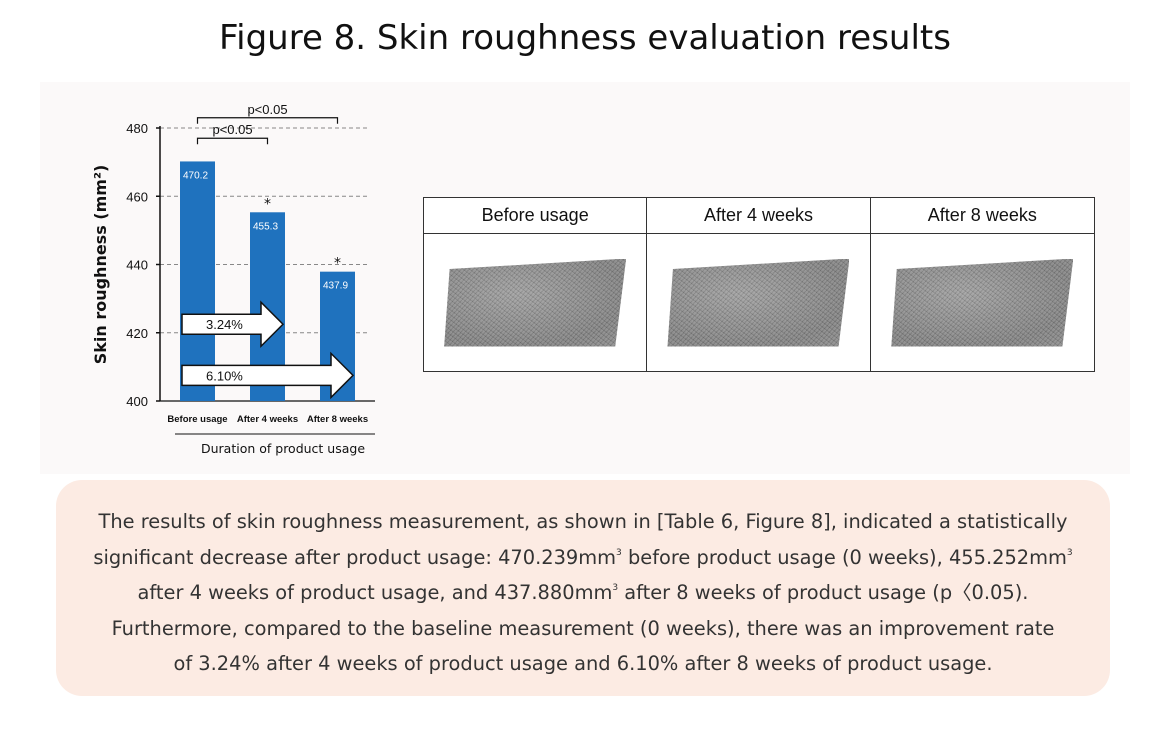 This screenshot has height=742, width=1170. I want to click on y-tick-label: 480, so click(137, 128).